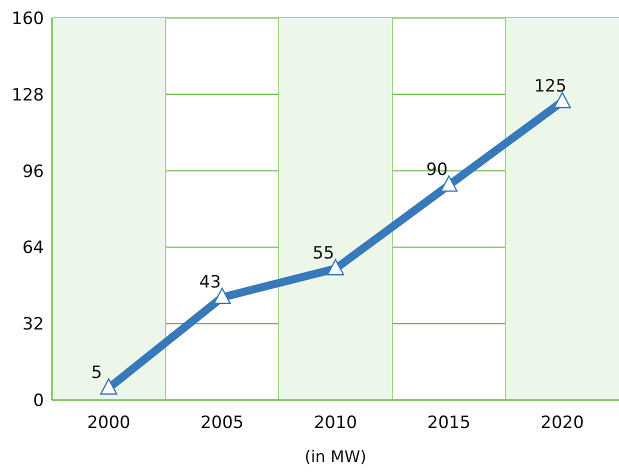 This screenshot has width=619, height=476. Describe the element at coordinates (562, 423) in the screenshot. I see `x-tick-label: 2020` at that location.